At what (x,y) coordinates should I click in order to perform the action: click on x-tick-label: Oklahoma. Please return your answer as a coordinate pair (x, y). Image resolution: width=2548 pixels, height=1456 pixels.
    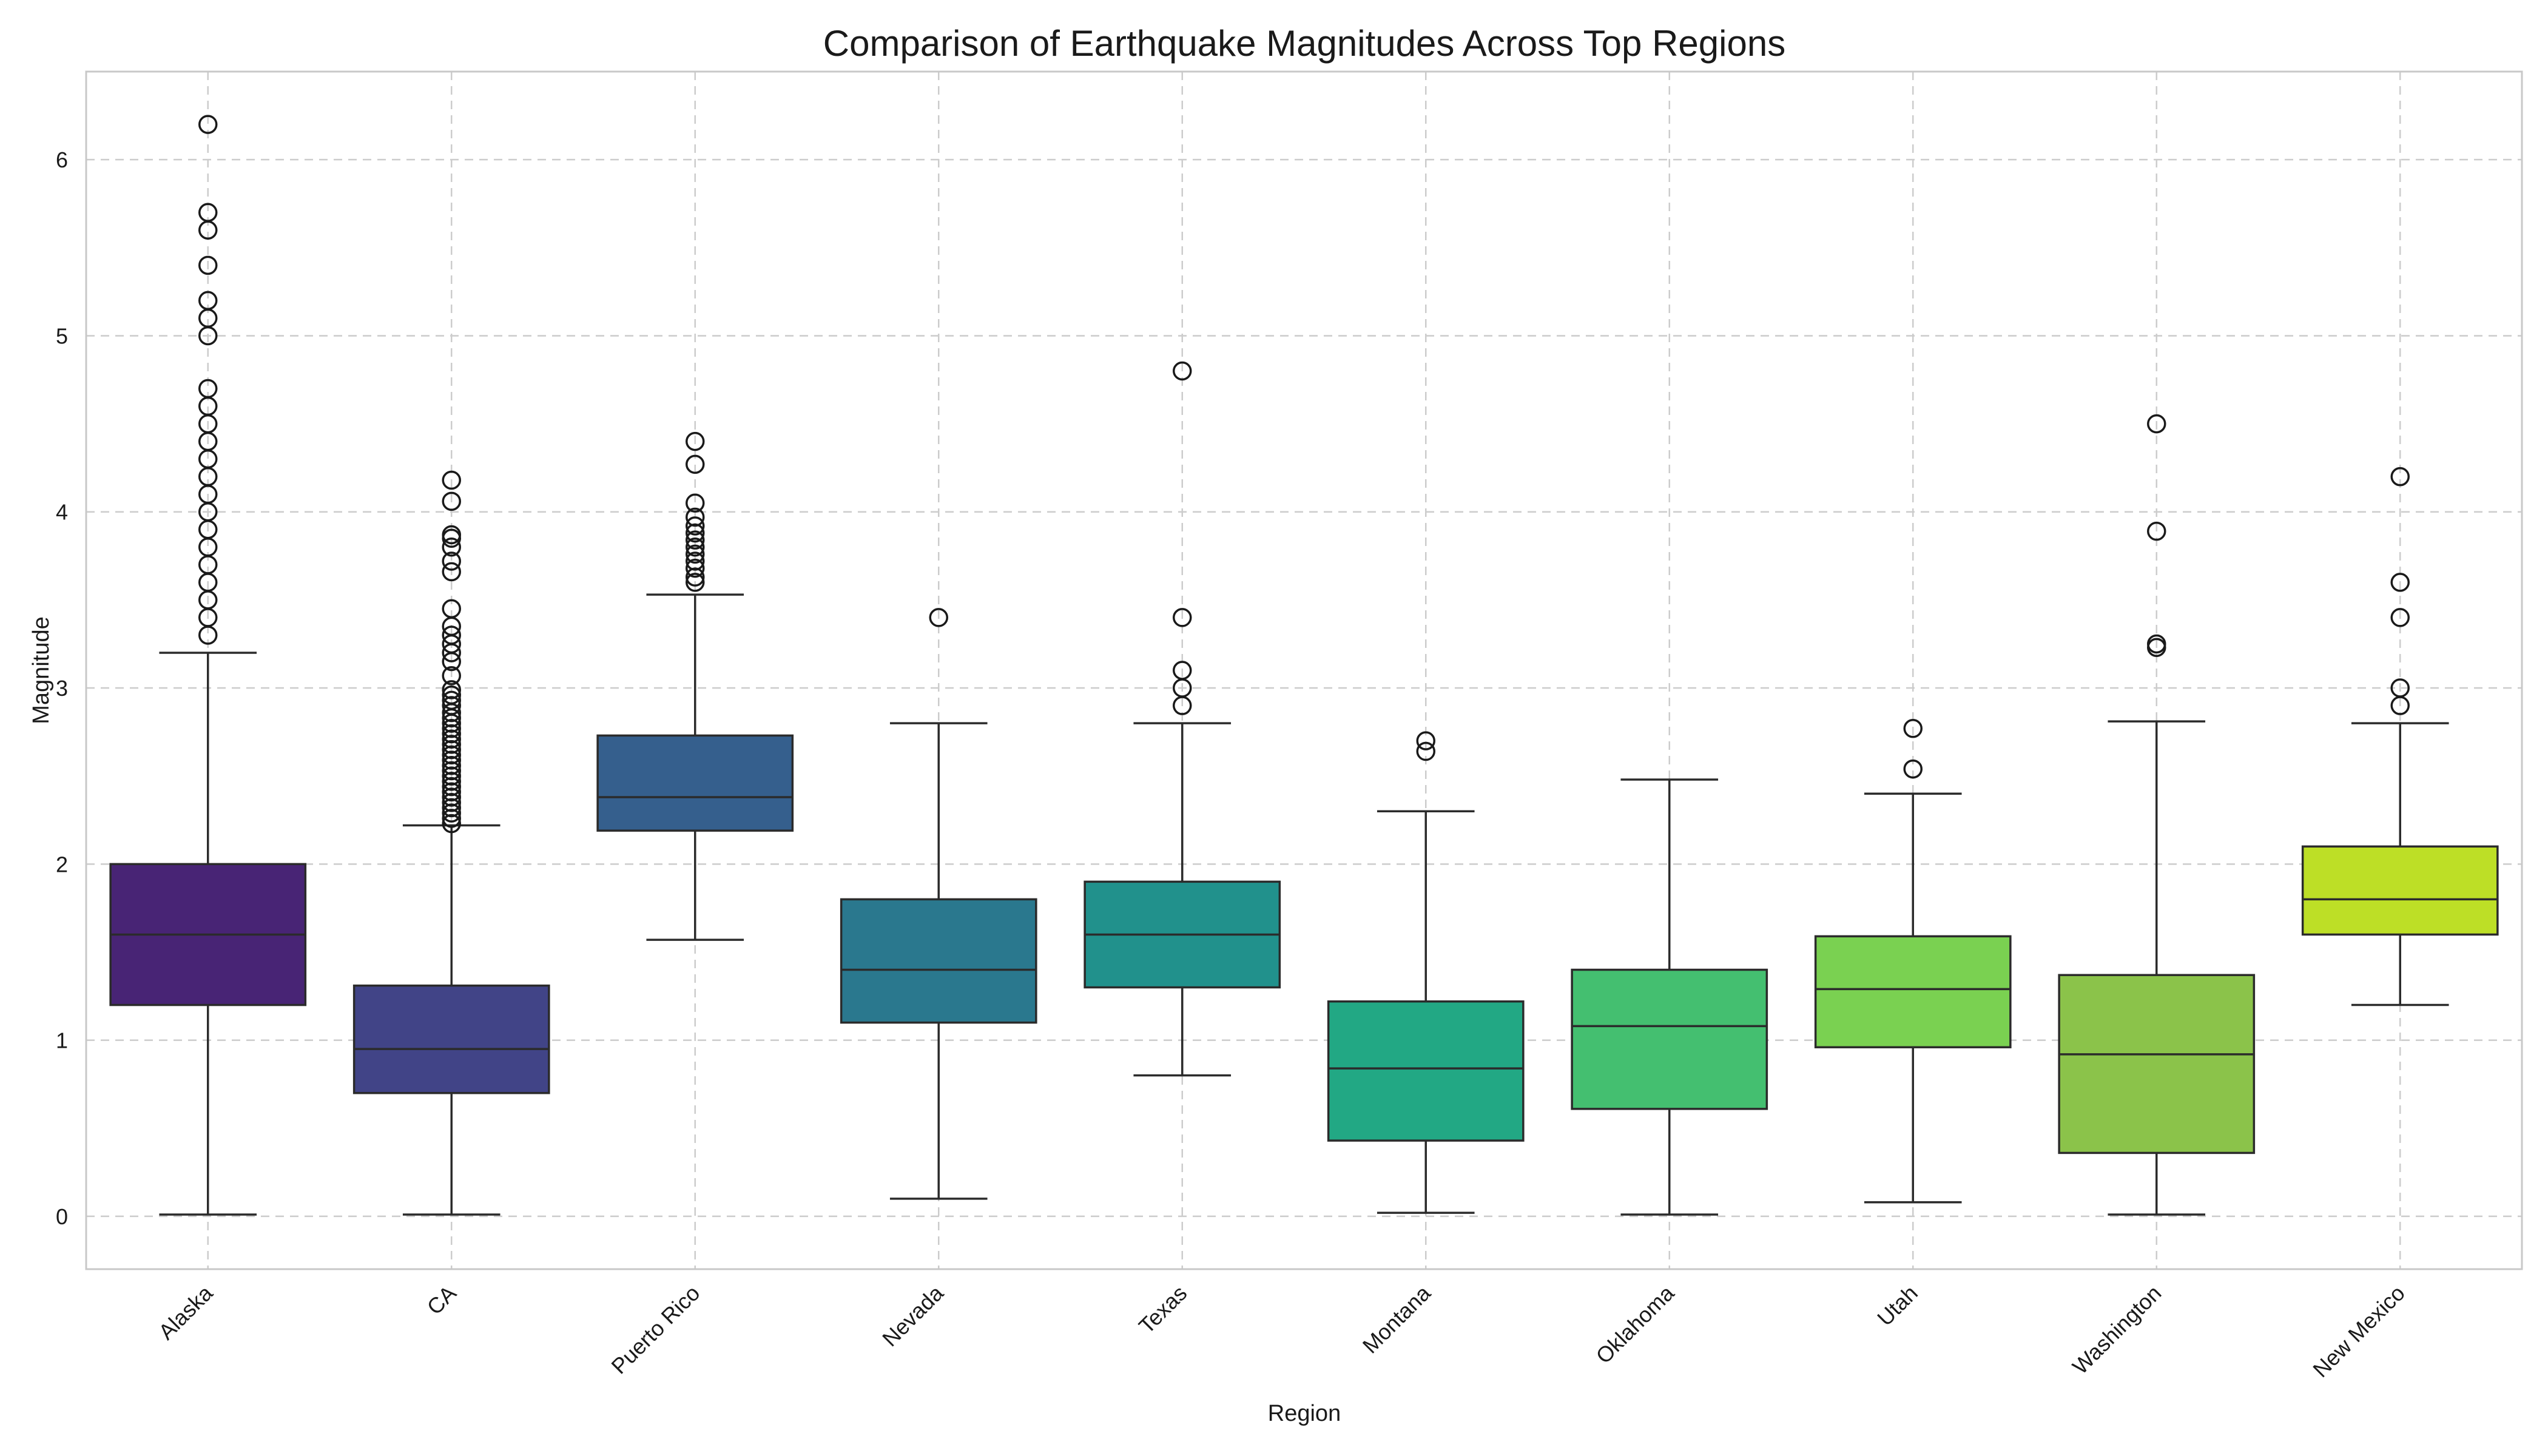
    Looking at the image, I should click on (1635, 1324).